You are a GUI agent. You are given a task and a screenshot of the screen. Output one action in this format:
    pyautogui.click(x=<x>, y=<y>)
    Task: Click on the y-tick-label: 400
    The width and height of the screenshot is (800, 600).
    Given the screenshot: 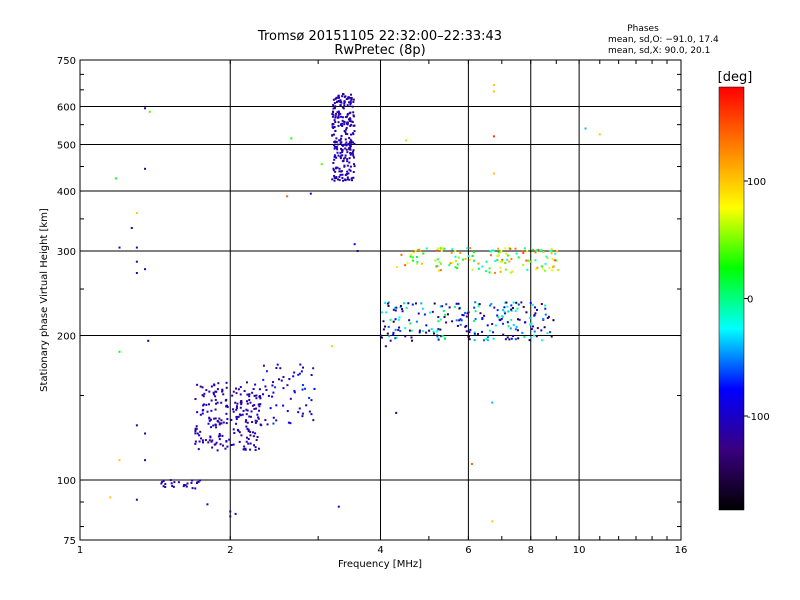 What is the action you would take?
    pyautogui.click(x=66, y=192)
    